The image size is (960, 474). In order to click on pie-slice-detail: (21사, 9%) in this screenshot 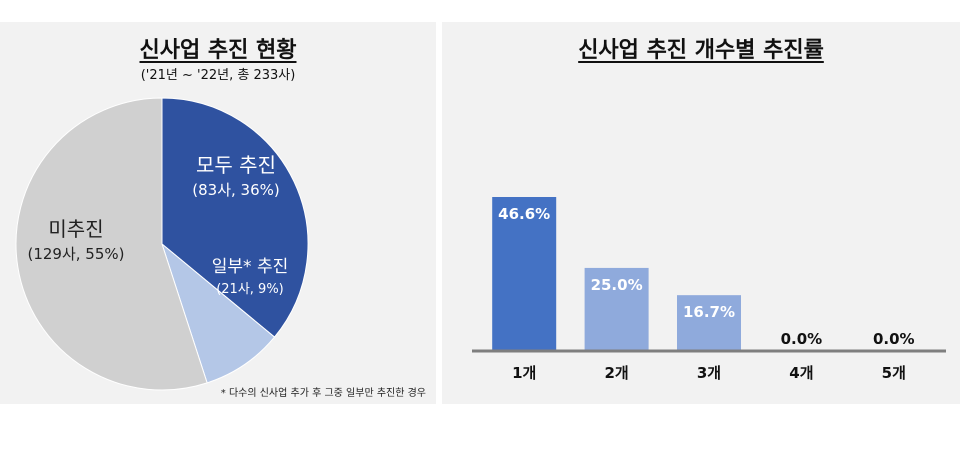, I will do `click(250, 289)`.